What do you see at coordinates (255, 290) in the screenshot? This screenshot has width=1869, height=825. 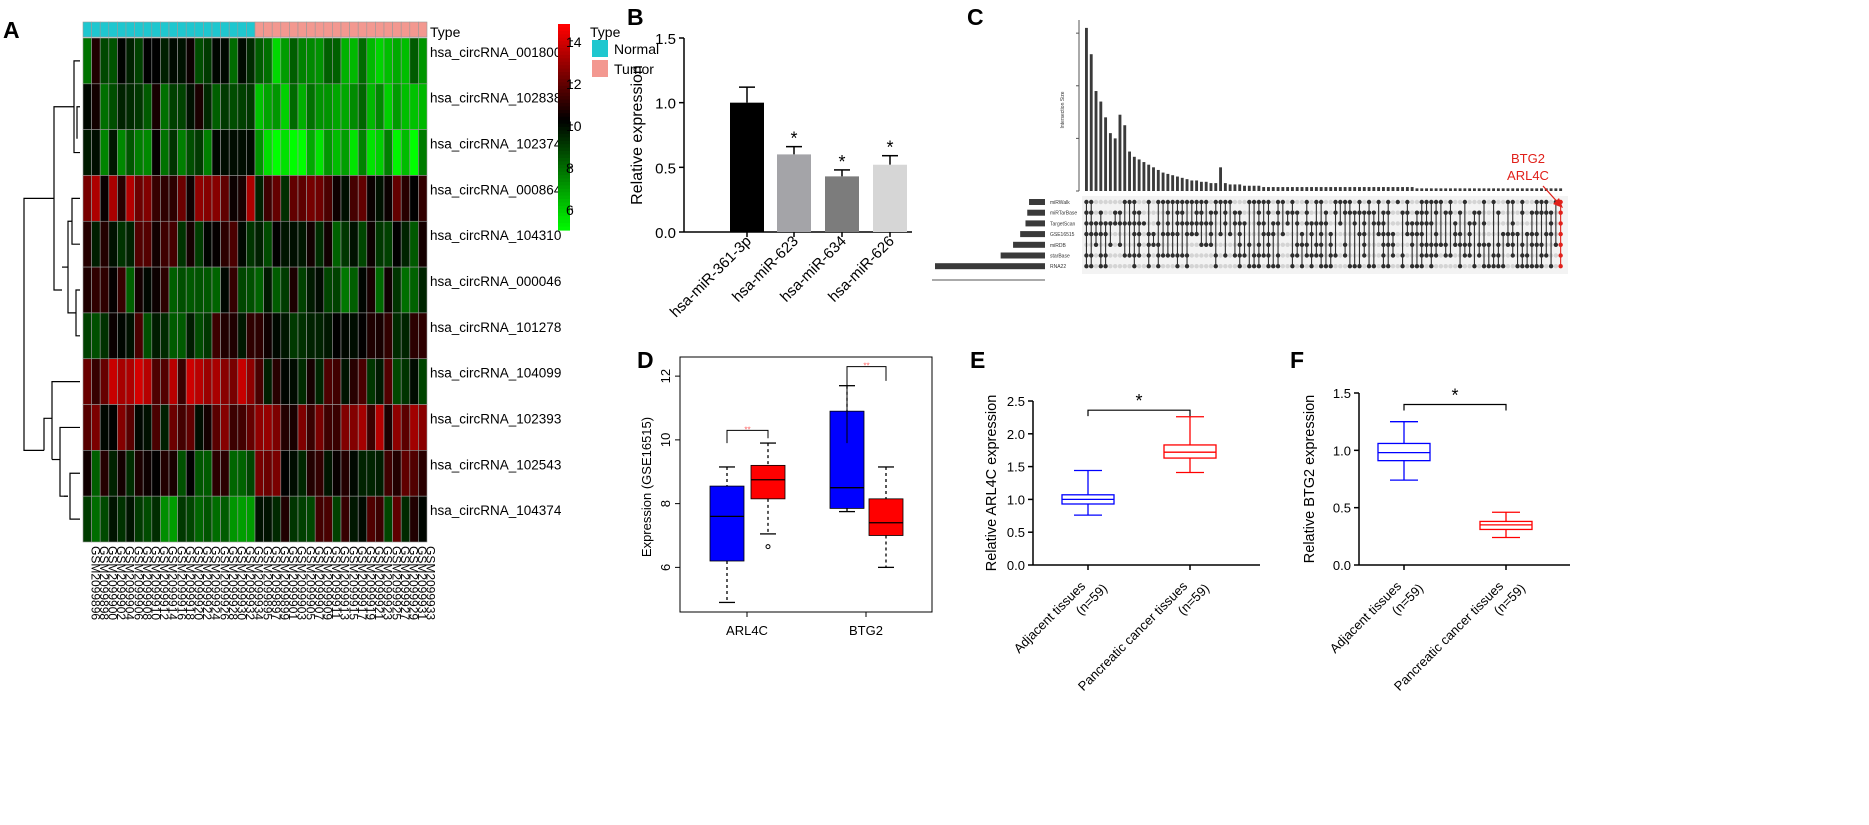 I see `heatmap-cells` at bounding box center [255, 290].